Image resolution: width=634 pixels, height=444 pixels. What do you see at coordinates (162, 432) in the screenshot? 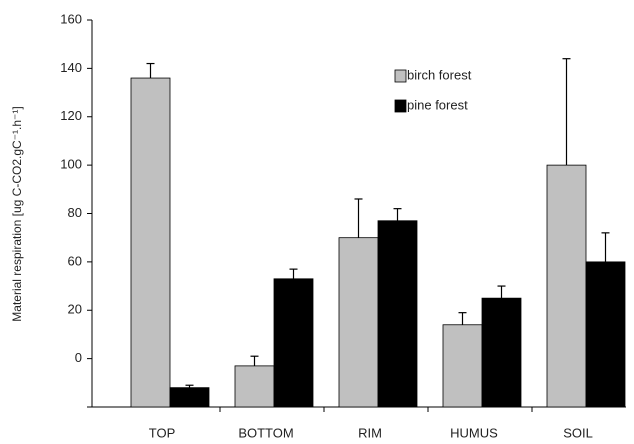
I see `x-tick-label: TOP` at bounding box center [162, 432].